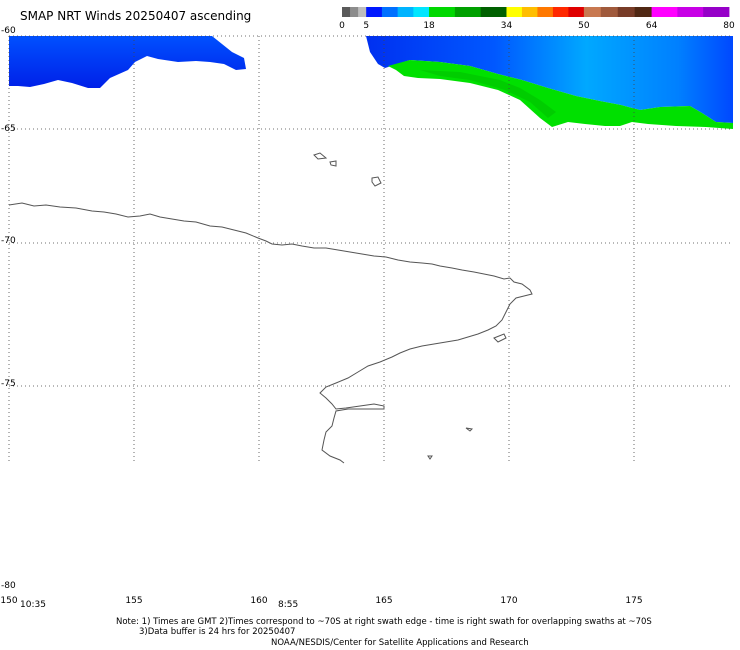 The height and width of the screenshot is (650, 740). Describe the element at coordinates (366, 26) in the screenshot. I see `colorbar-tick-5: 5` at that location.